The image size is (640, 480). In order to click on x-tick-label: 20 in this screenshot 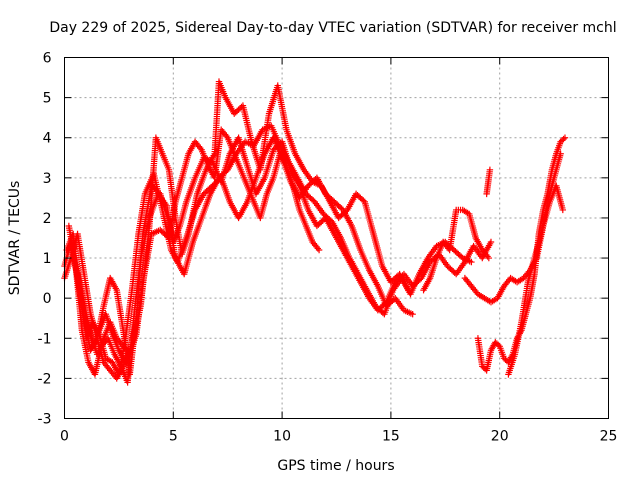, I will do `click(500, 437)`.